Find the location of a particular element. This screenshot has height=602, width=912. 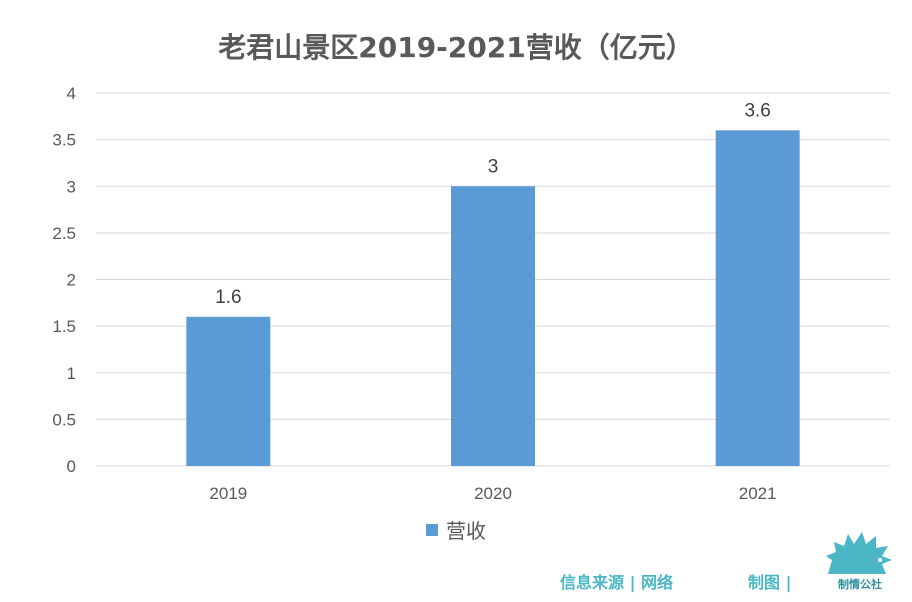

legend-label: 营收 is located at coordinates (466, 531).